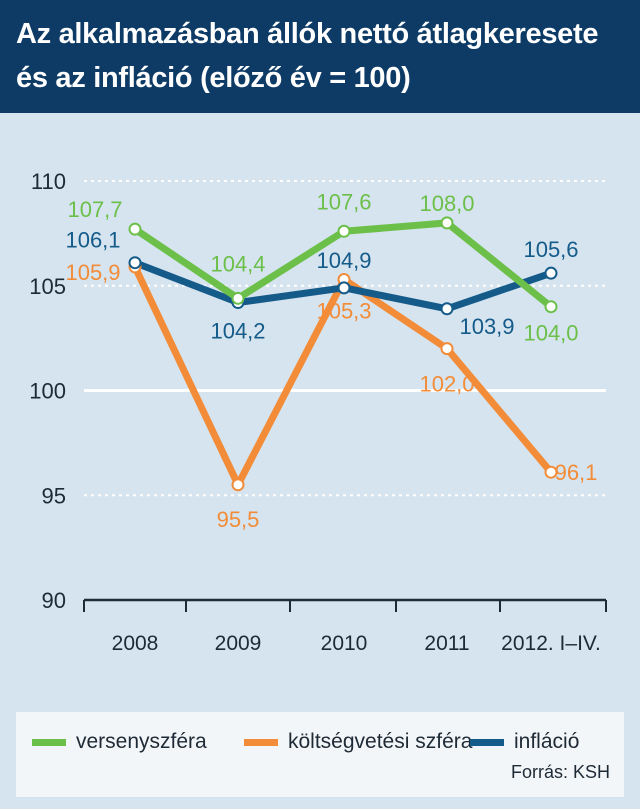  Describe the element at coordinates (550, 249) in the screenshot. I see `data-label: 105,6` at that location.